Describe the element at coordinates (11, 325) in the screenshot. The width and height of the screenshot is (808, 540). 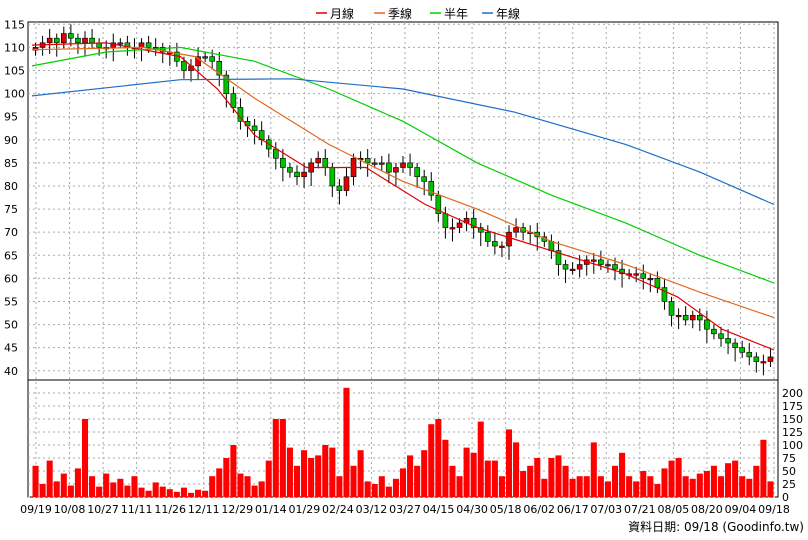
I see `price-y-tick-label: 50` at that location.